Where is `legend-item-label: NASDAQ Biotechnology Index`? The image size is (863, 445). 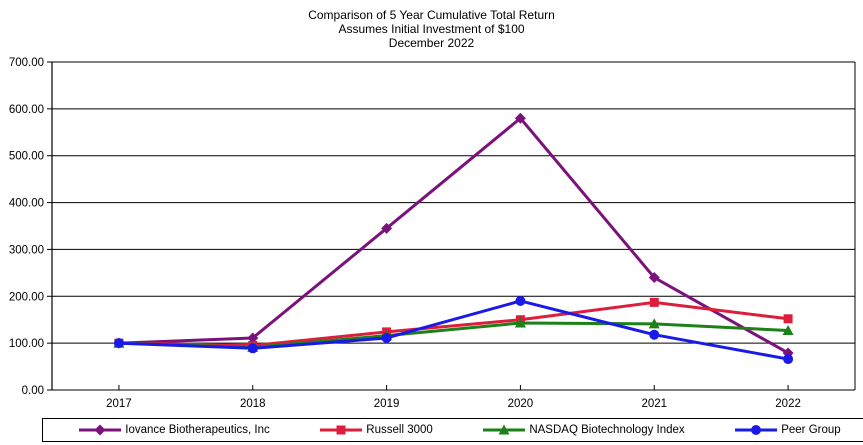 legend-item-label: NASDAQ Biotechnology Index is located at coordinates (607, 430).